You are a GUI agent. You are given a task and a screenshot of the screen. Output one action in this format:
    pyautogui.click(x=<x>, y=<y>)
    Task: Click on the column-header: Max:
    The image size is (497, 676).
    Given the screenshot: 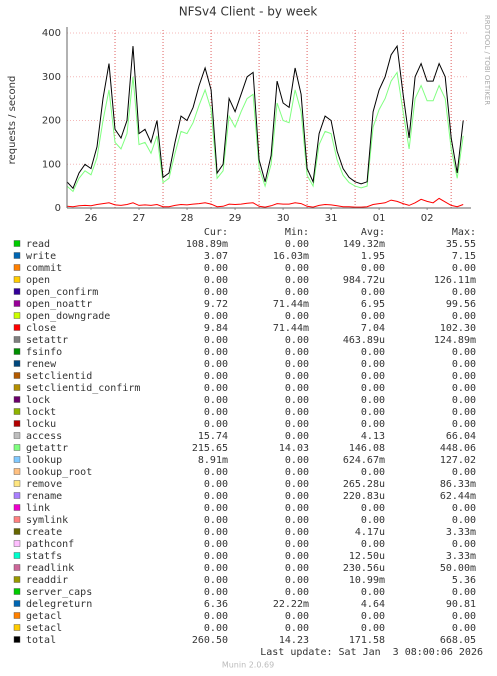 What is the action you would take?
    pyautogui.click(x=464, y=232)
    